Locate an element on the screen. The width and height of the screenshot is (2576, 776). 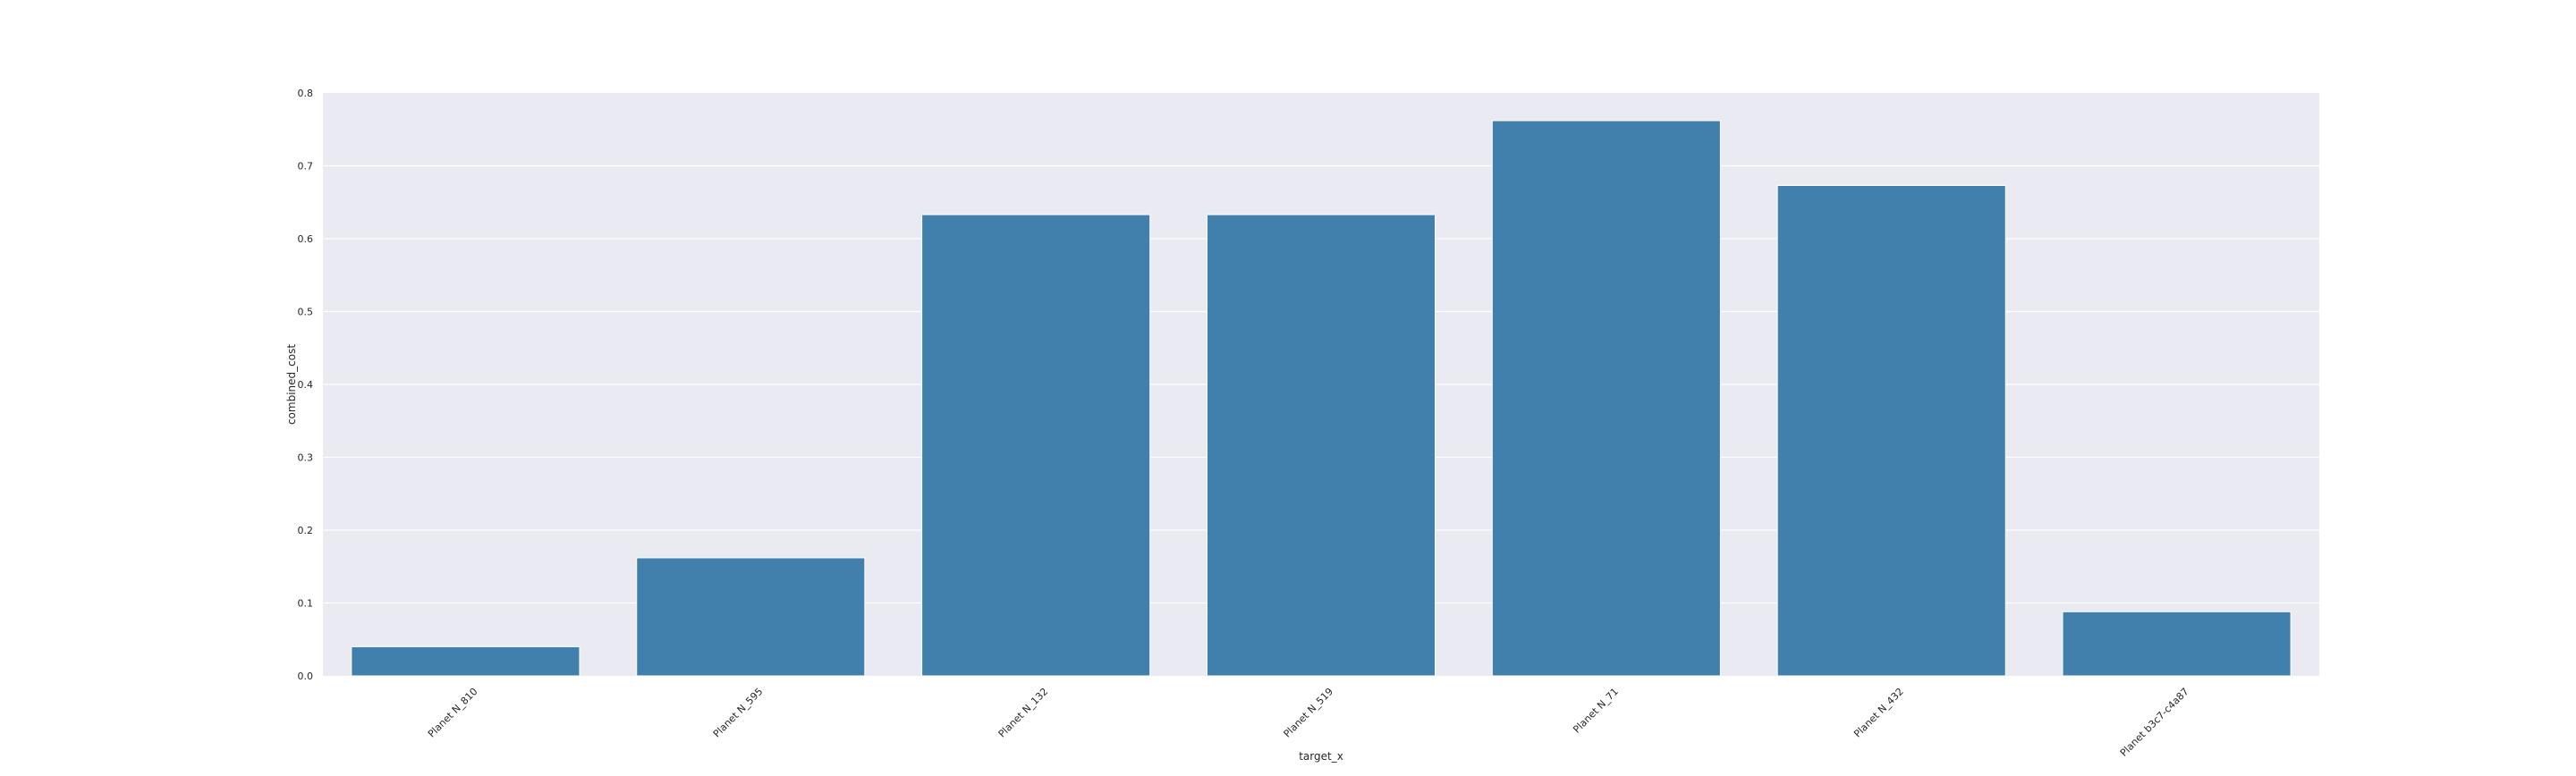
y-tick-label: 0.7 is located at coordinates (306, 167).